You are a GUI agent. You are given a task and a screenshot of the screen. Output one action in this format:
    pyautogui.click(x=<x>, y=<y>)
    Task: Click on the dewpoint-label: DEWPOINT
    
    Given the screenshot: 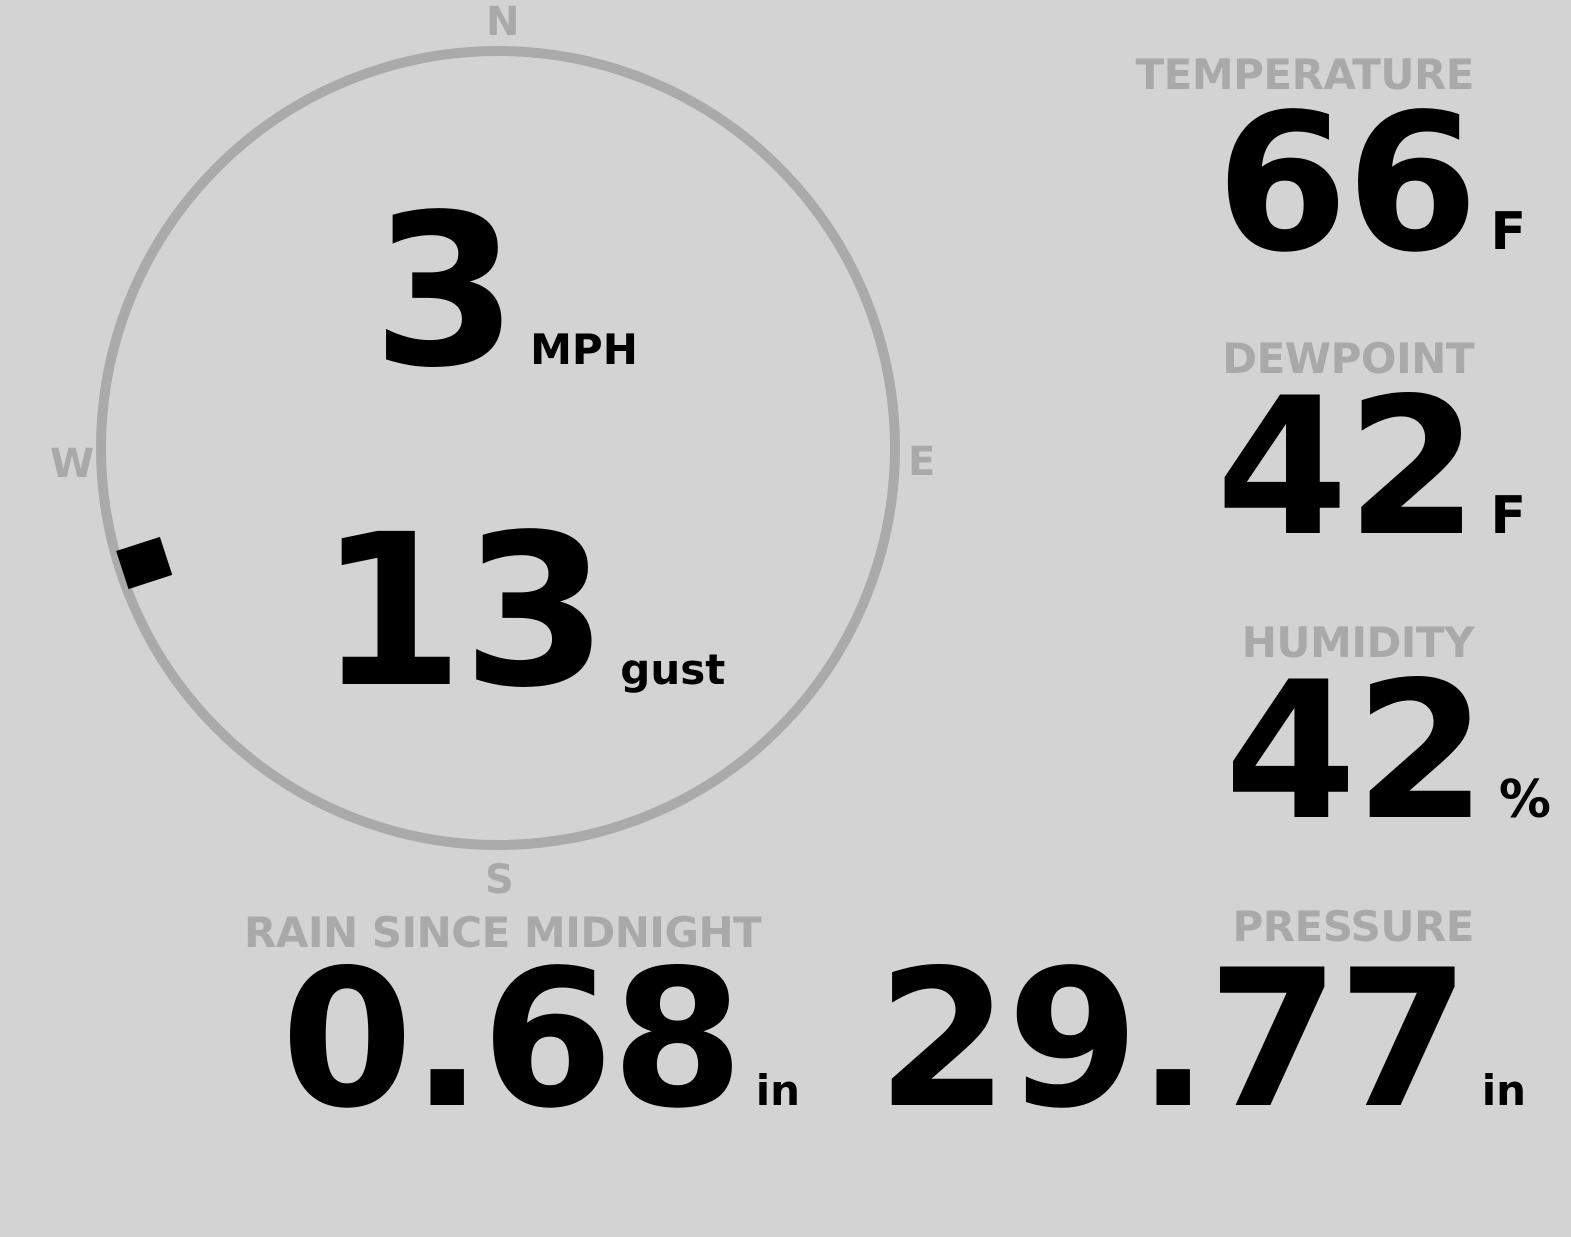 What is the action you would take?
    pyautogui.click(x=1348, y=358)
    